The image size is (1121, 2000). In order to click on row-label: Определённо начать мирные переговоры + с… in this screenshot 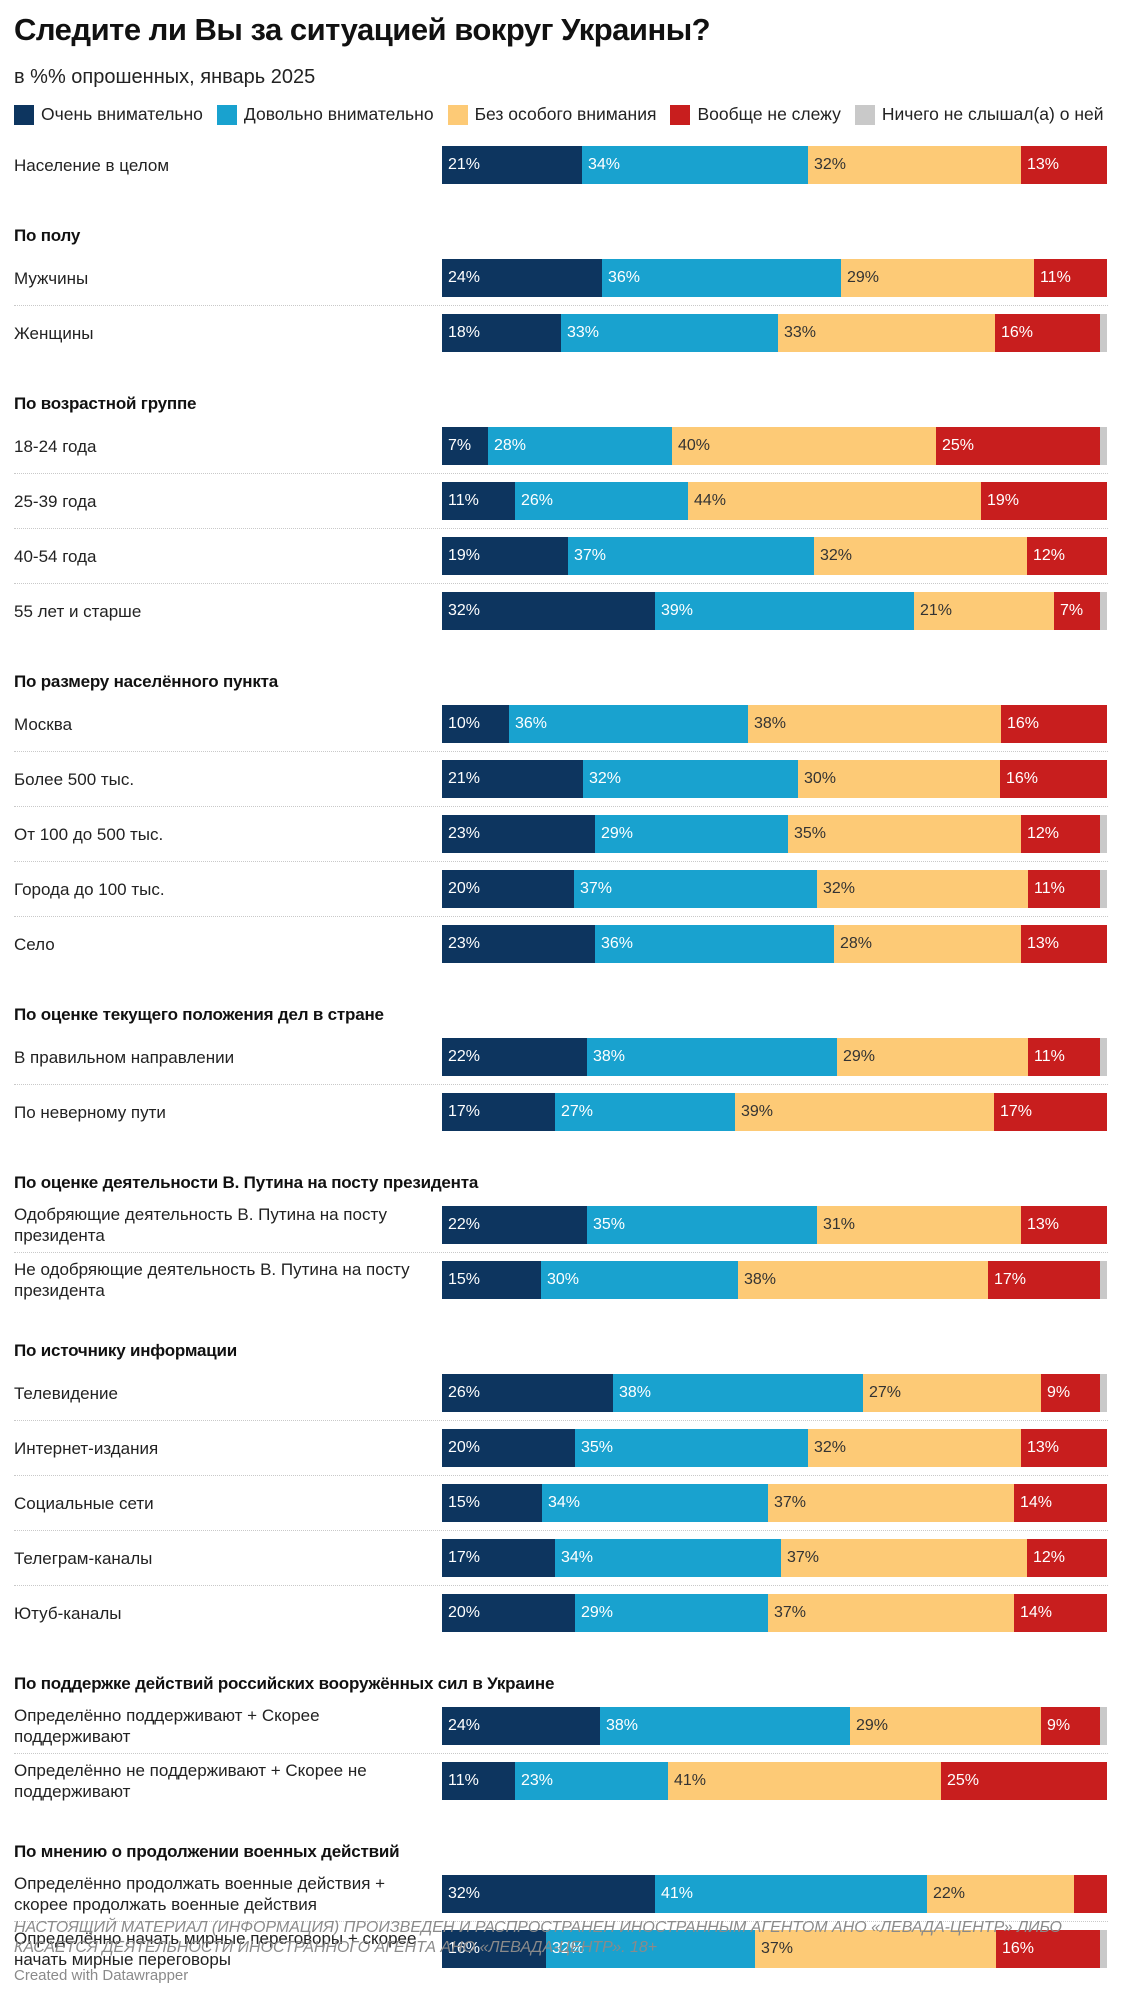, I will do `click(215, 1949)`.